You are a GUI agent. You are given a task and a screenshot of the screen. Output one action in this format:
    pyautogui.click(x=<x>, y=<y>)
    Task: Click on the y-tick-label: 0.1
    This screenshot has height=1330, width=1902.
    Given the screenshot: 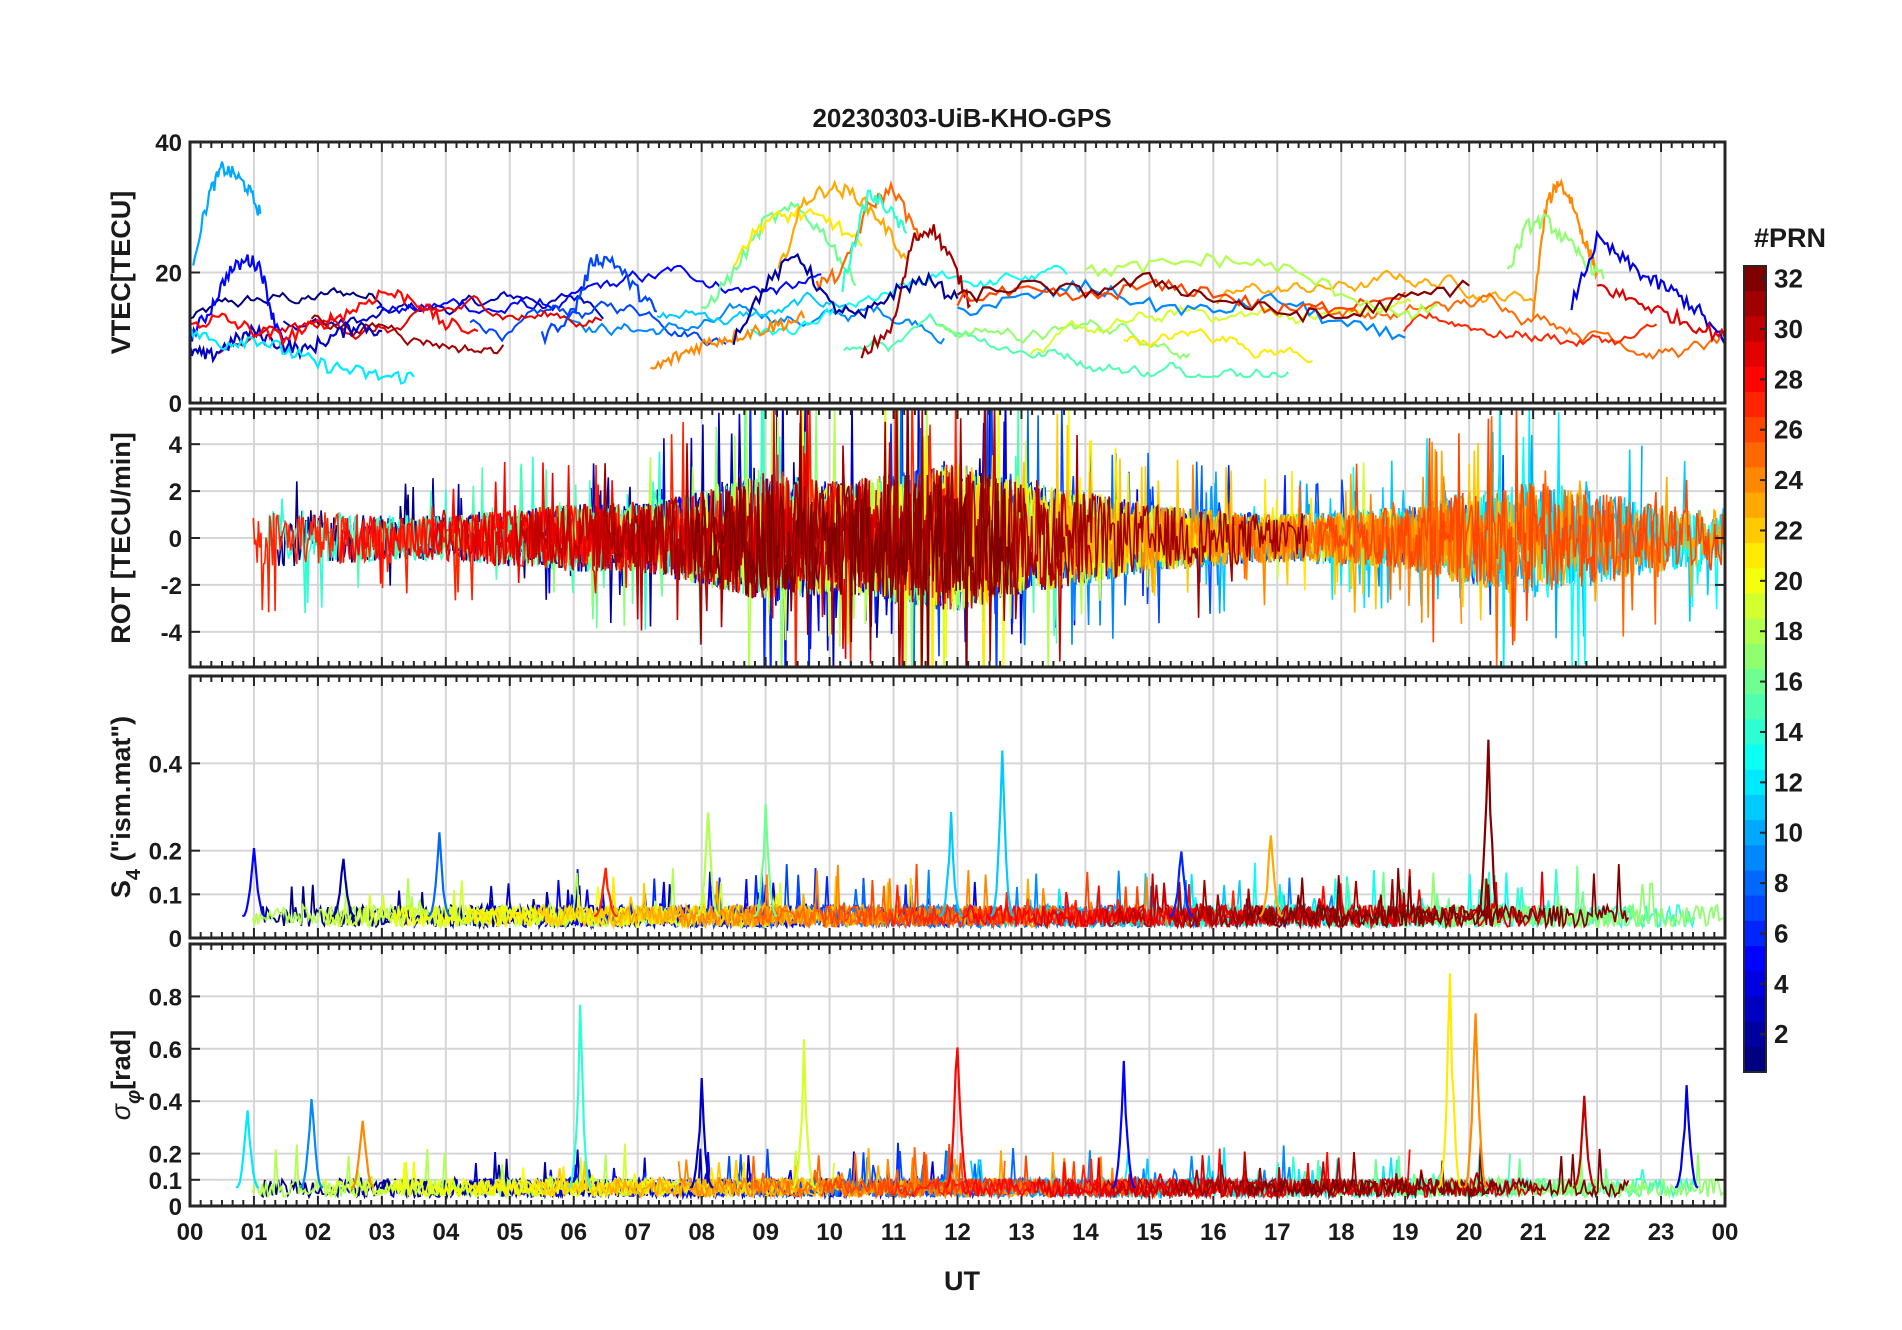 What is the action you would take?
    pyautogui.click(x=165, y=895)
    